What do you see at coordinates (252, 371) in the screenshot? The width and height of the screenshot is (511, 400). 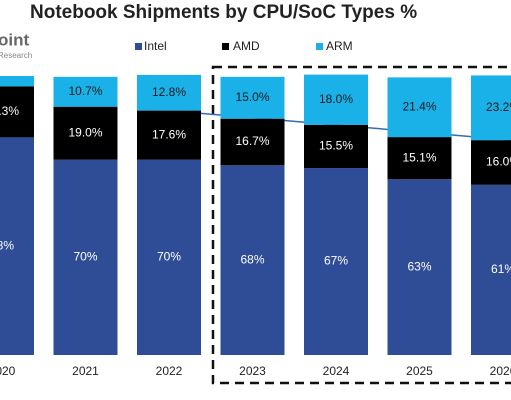 I see `x-tick-label: 2023` at bounding box center [252, 371].